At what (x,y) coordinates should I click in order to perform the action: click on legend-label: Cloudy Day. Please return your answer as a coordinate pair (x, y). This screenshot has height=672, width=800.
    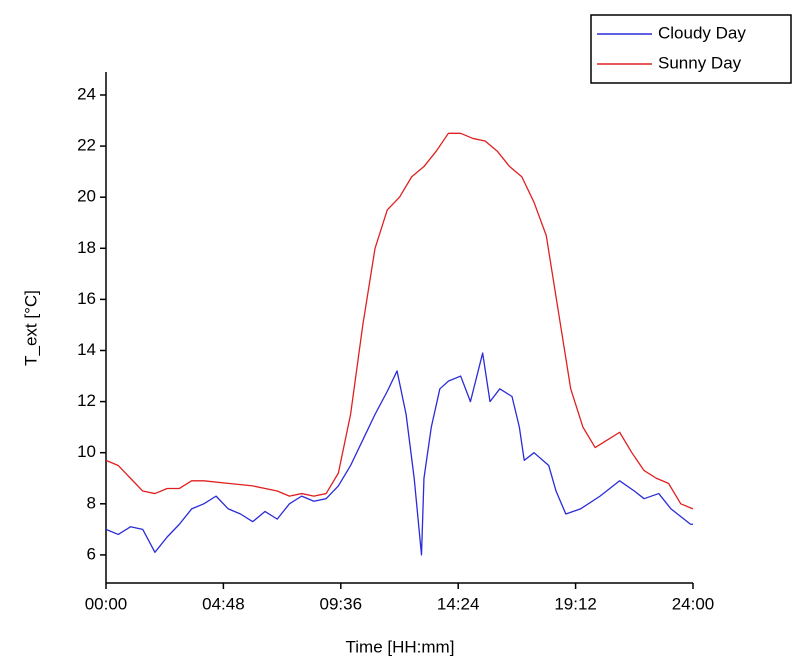
    Looking at the image, I should click on (702, 32).